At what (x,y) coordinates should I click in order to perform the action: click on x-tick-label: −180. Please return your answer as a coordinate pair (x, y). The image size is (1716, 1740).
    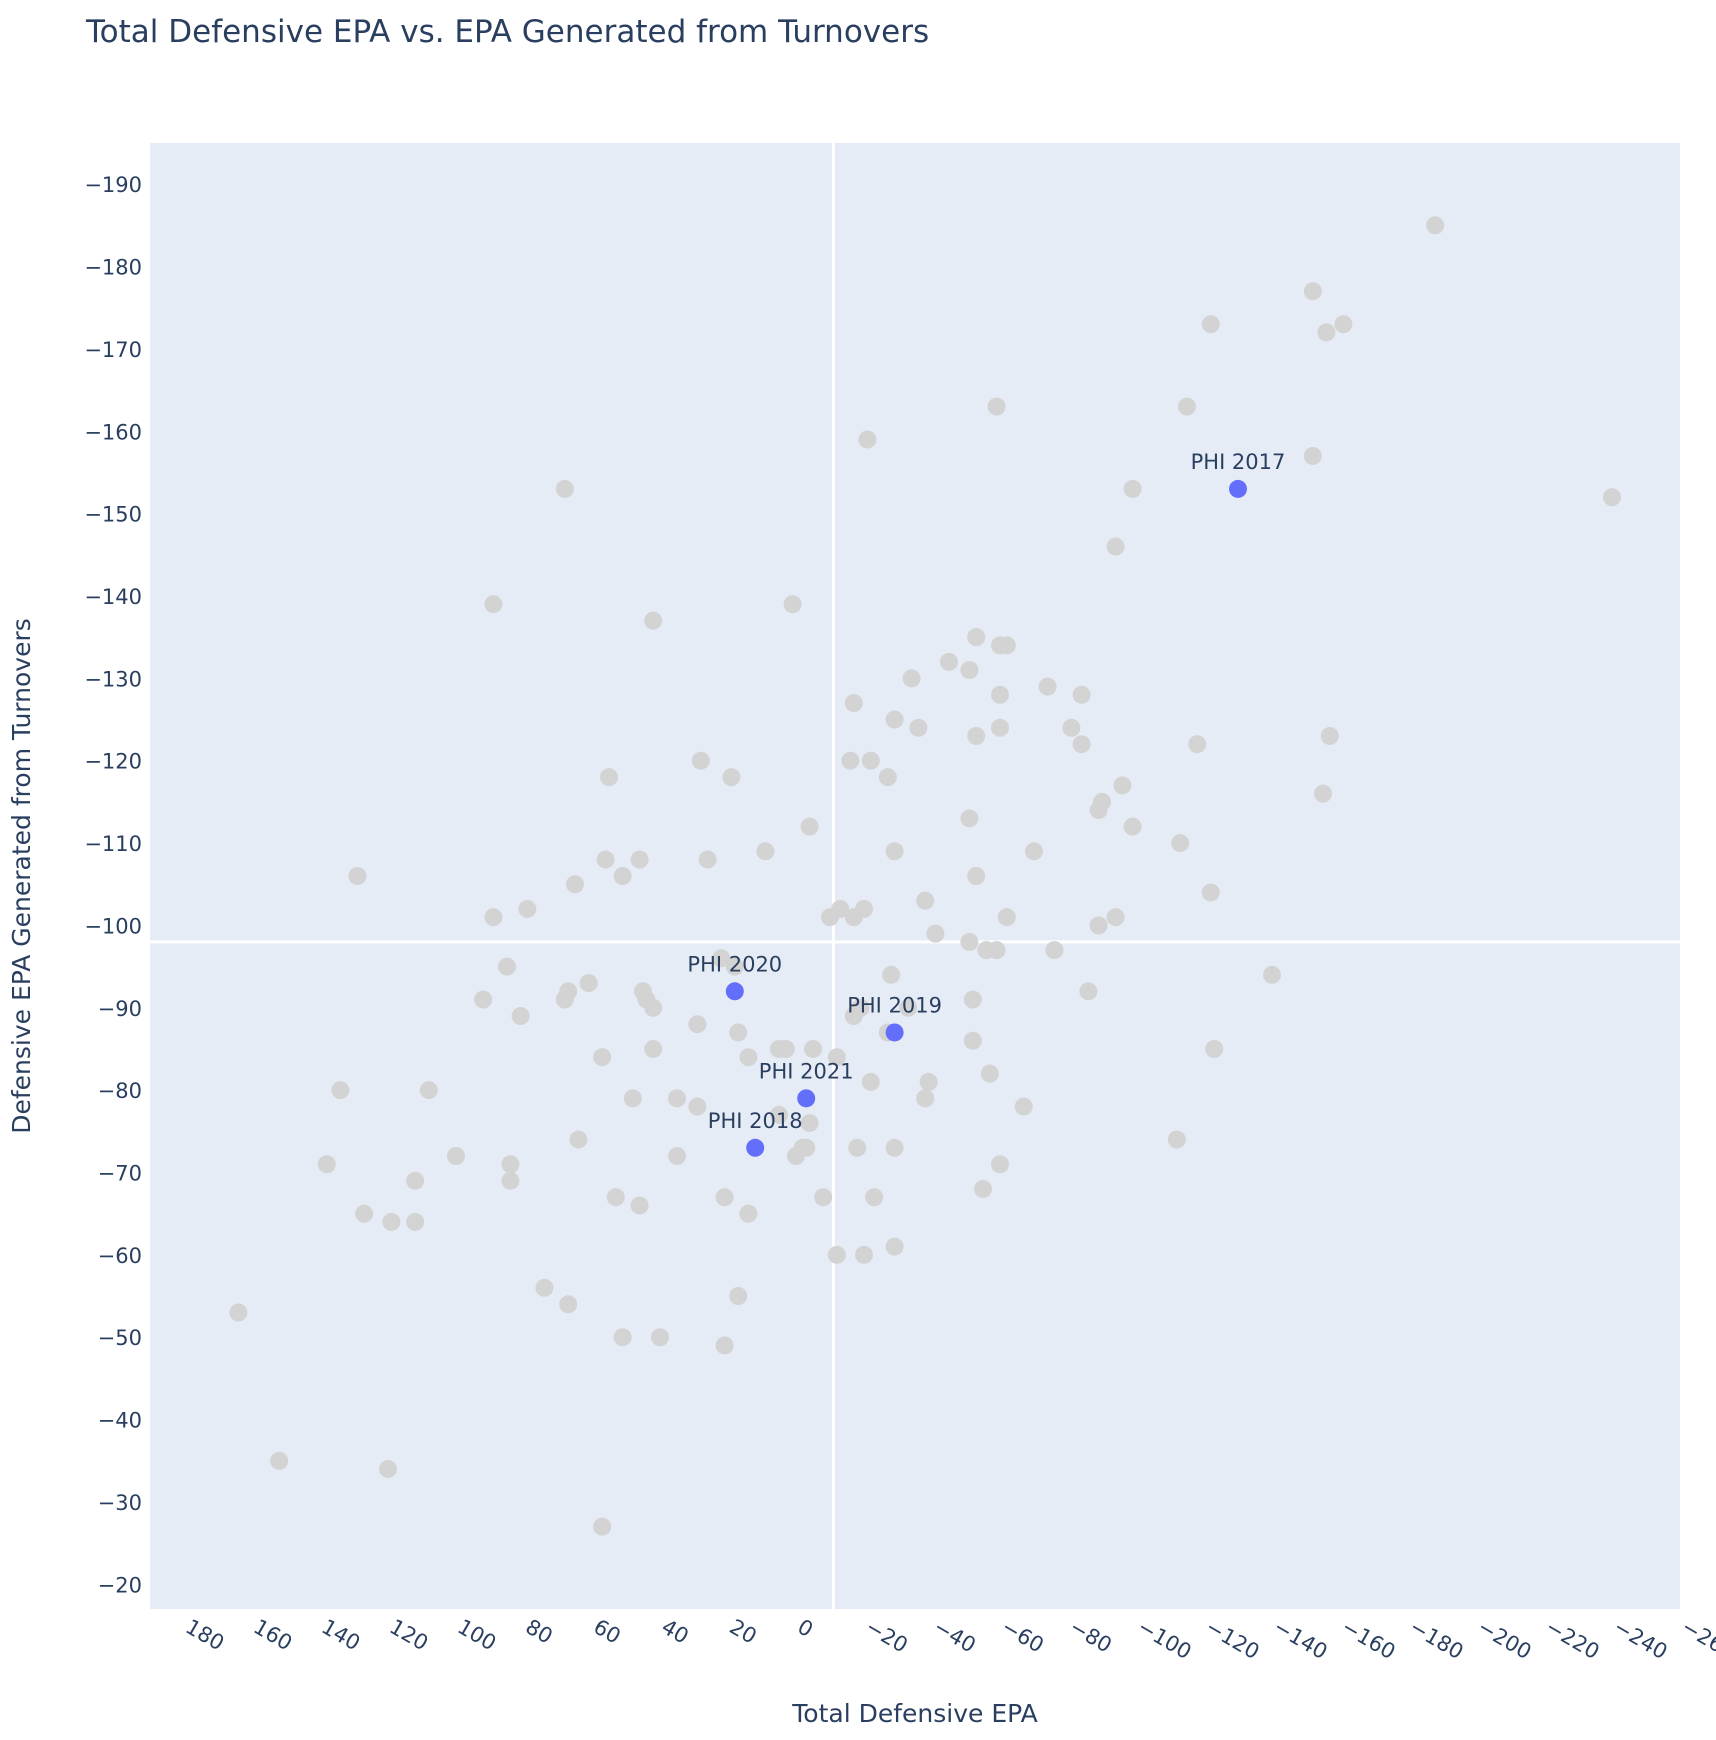
    Looking at the image, I should click on (1437, 1640).